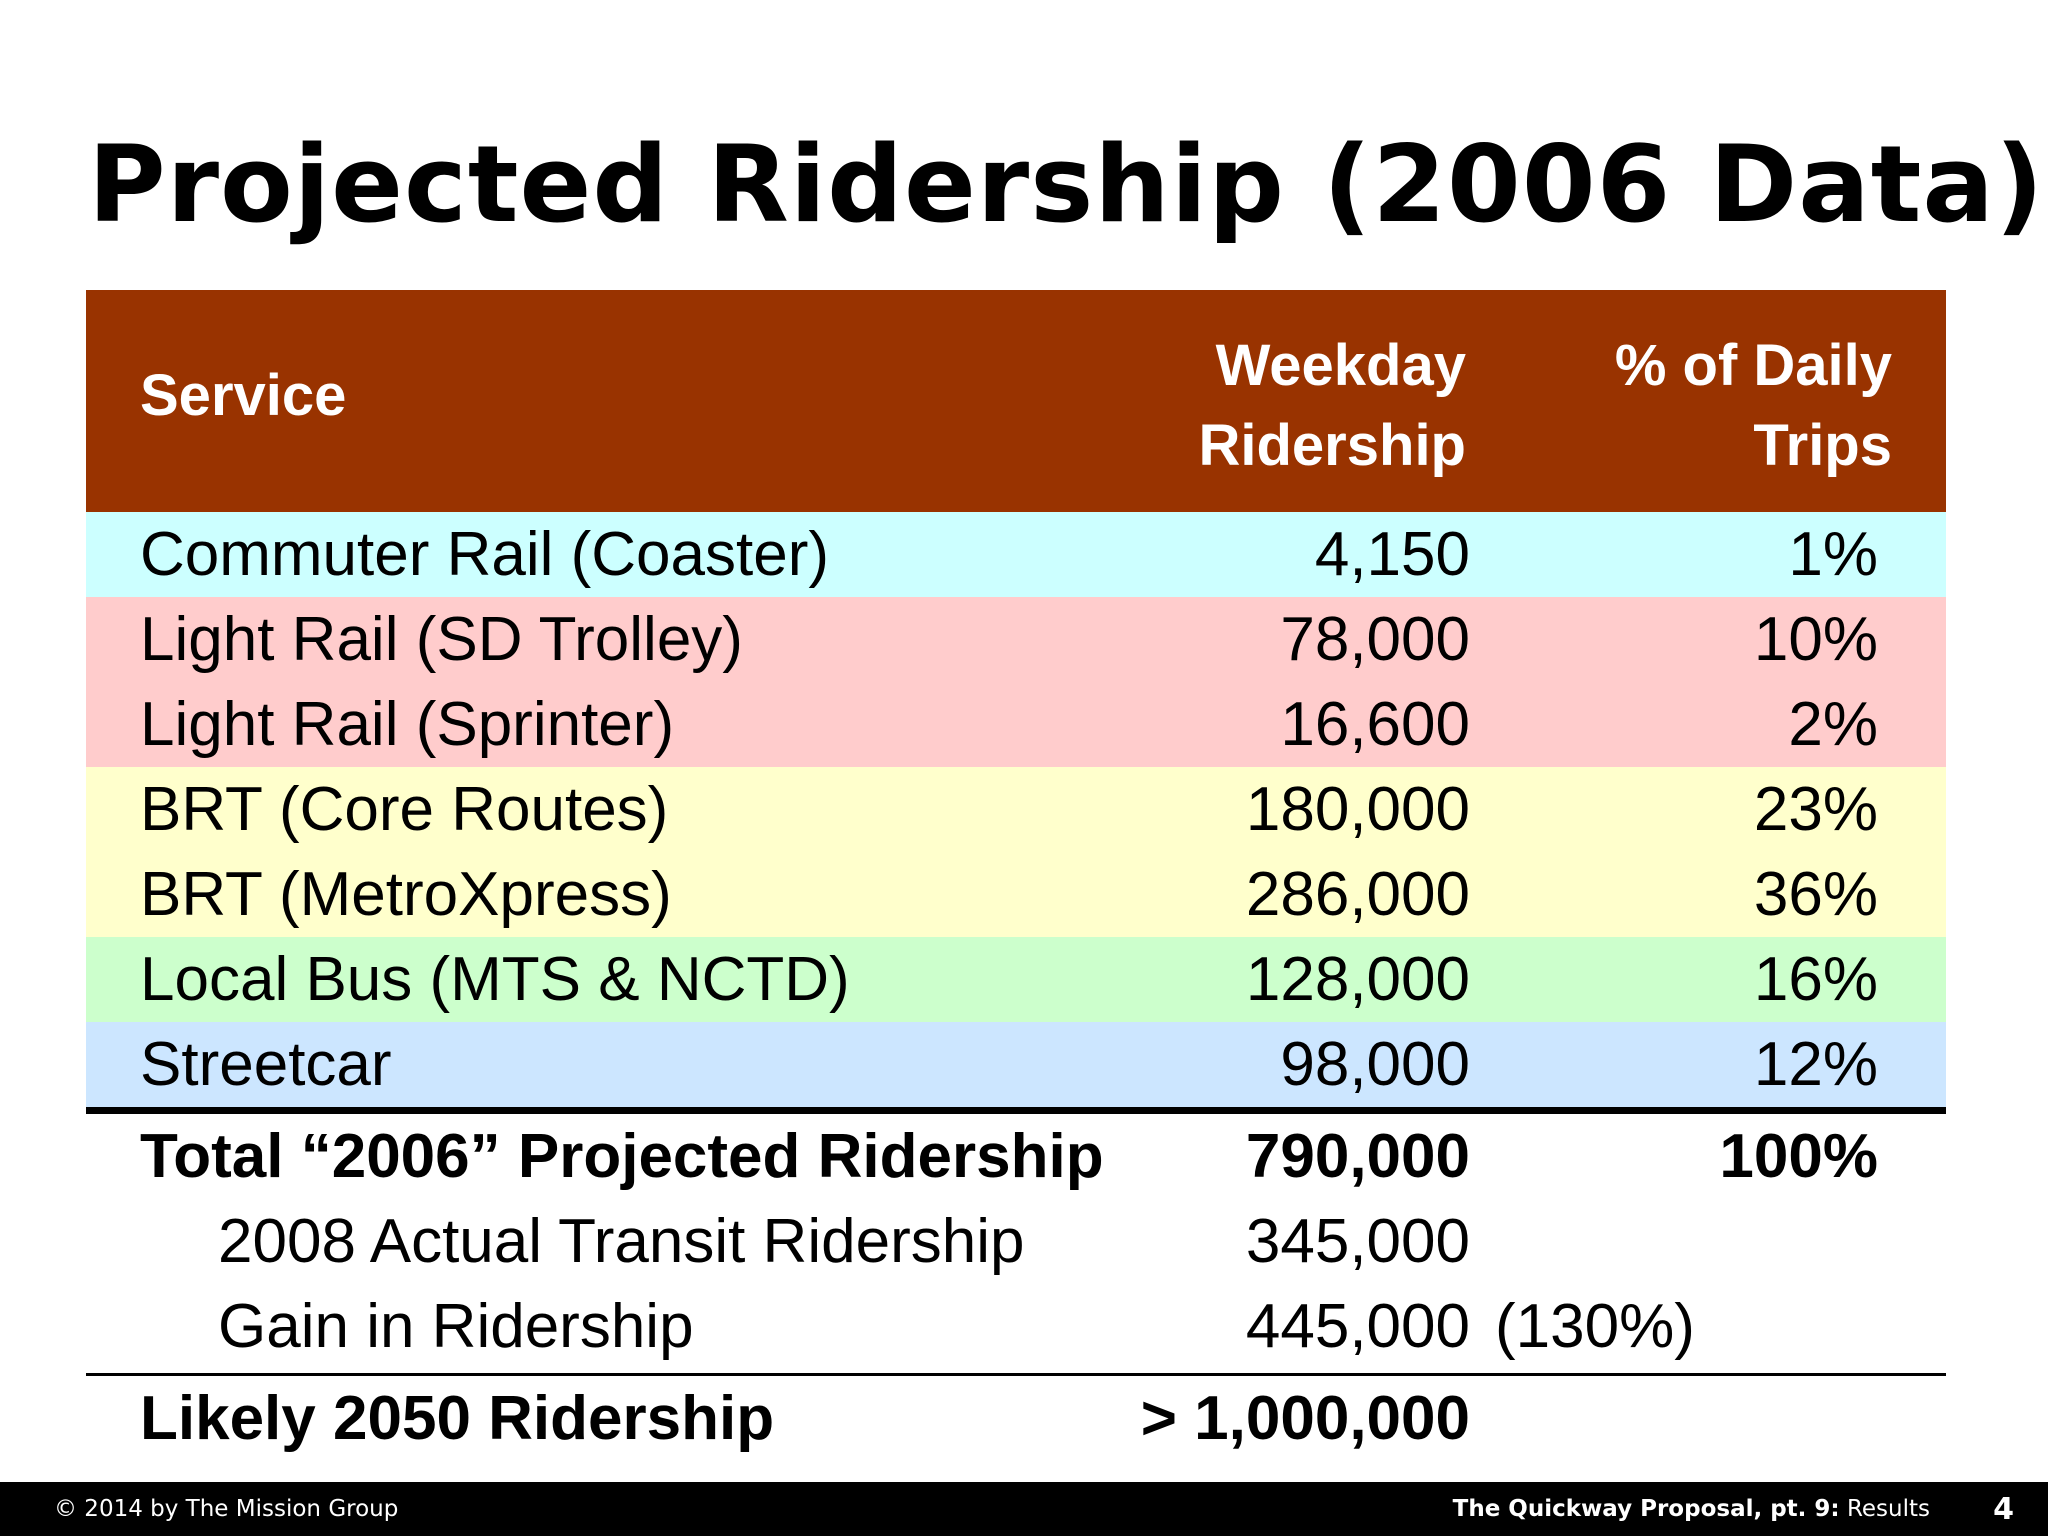  I want to click on likely-2050-label: Likely 2050 Ridership, so click(457, 1418).